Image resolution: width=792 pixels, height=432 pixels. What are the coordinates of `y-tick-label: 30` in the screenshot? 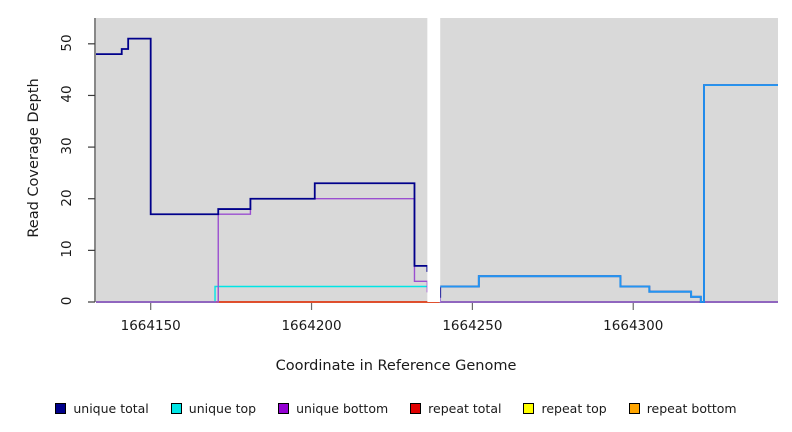 It's located at (67, 146).